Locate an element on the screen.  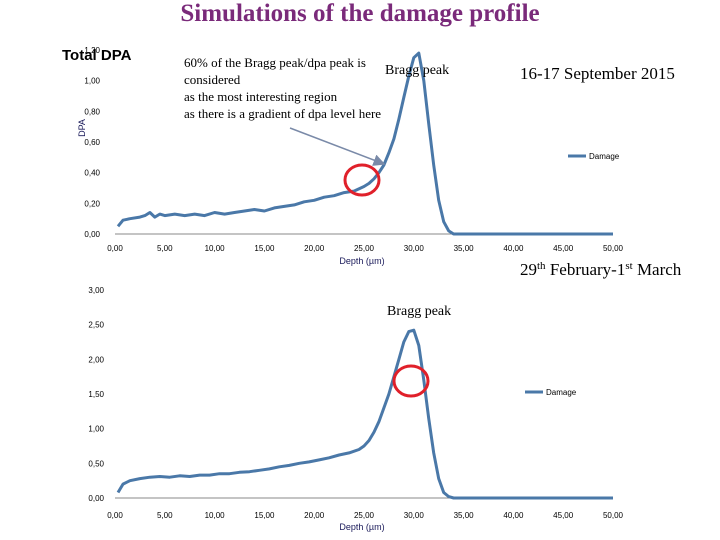
y-tick-label: 0,50 is located at coordinates (96, 463).